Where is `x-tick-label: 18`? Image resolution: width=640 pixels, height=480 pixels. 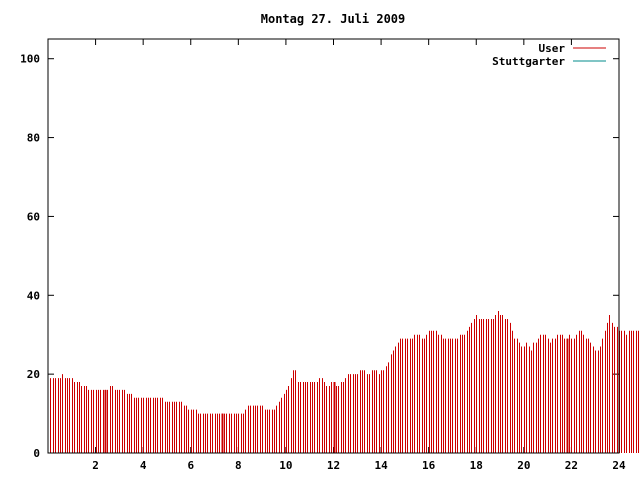
x-tick-label: 18 is located at coordinates (476, 465).